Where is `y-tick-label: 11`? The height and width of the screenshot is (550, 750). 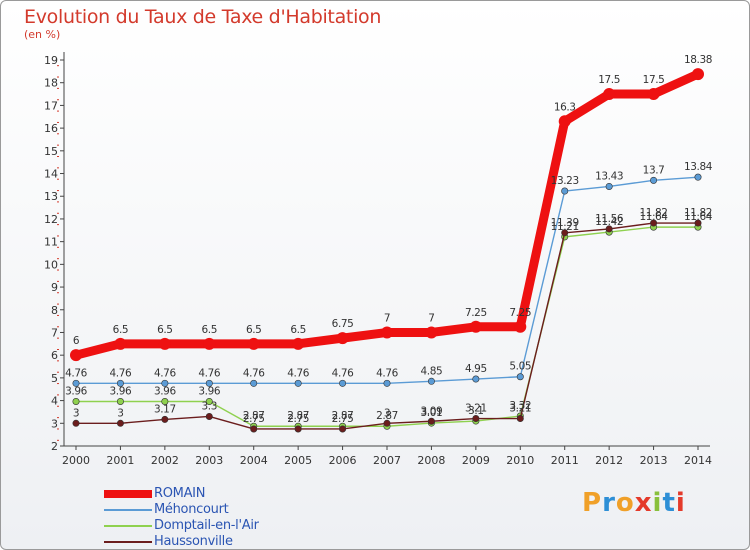
y-tick-label: 11 is located at coordinates (51, 242).